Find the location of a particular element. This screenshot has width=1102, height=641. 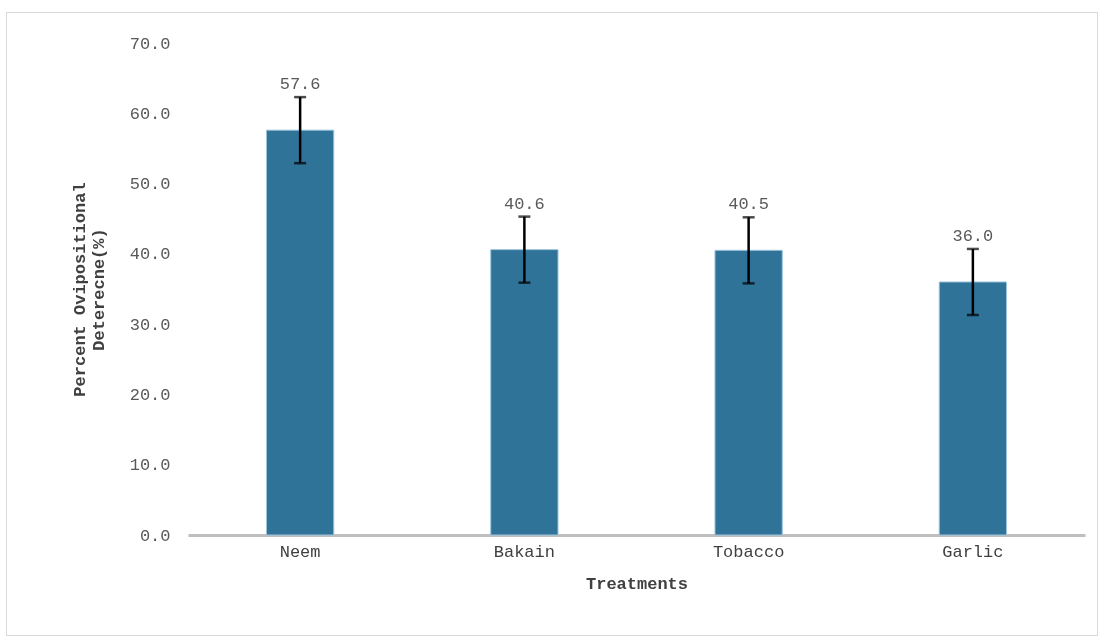

y-axis-title: Percent Ovipositional Deterecne(%) is located at coordinates (89, 289).